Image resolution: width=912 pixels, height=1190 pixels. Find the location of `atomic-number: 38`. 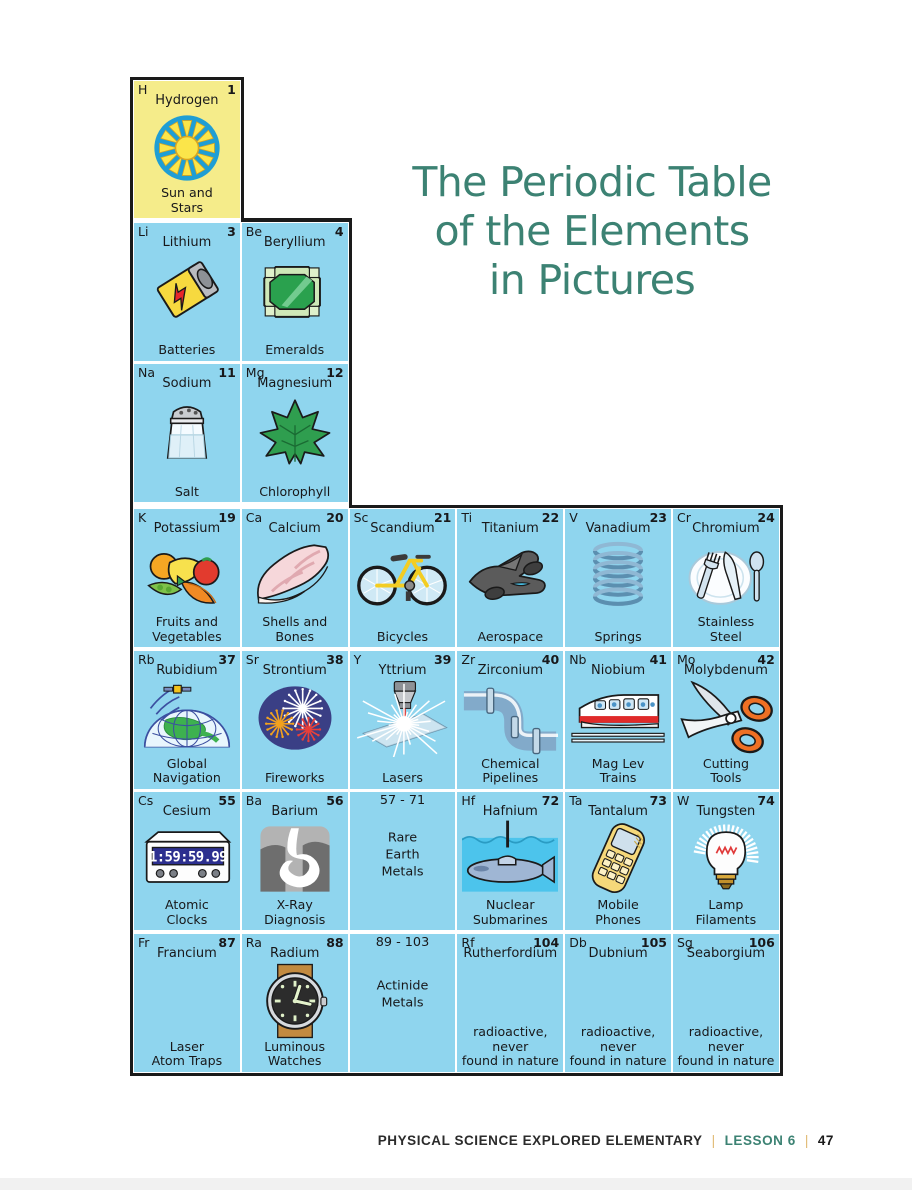

atomic-number: 38 is located at coordinates (335, 659).